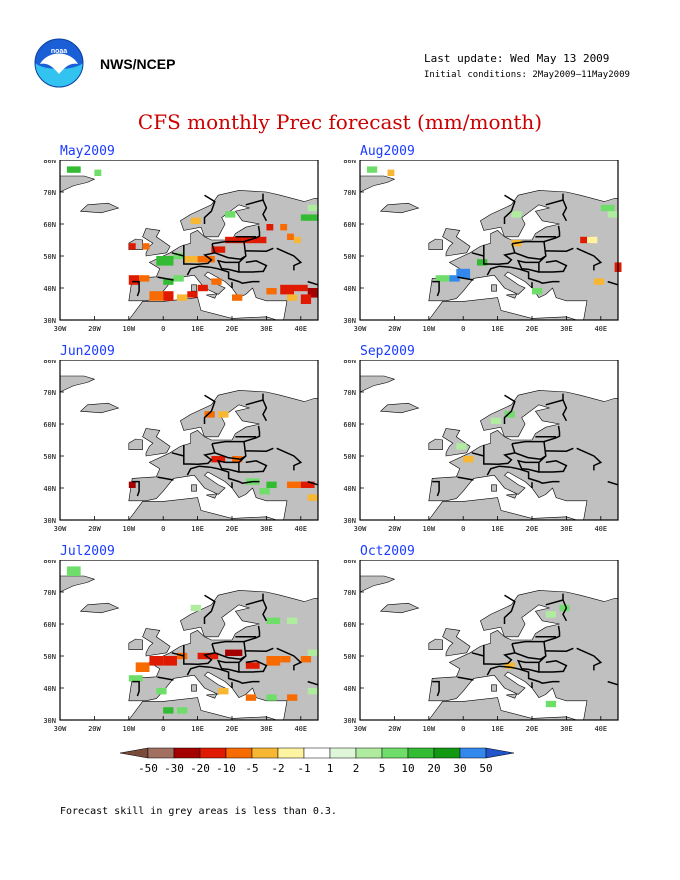  Describe the element at coordinates (356, 768) in the screenshot. I see `legend-label: 2` at that location.